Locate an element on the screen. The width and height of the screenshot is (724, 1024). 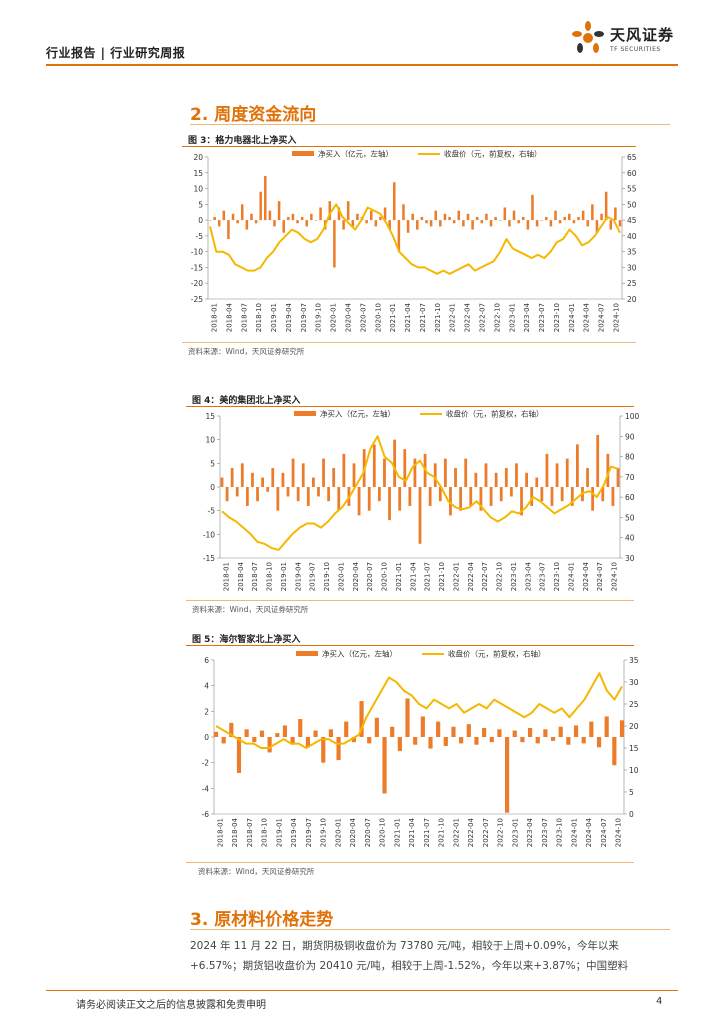
right-tick-label: 35 is located at coordinates (632, 252).